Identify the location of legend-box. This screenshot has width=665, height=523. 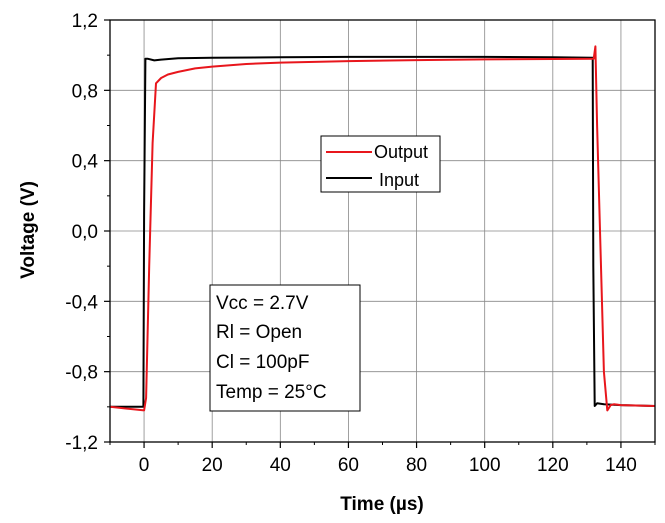
(380, 164).